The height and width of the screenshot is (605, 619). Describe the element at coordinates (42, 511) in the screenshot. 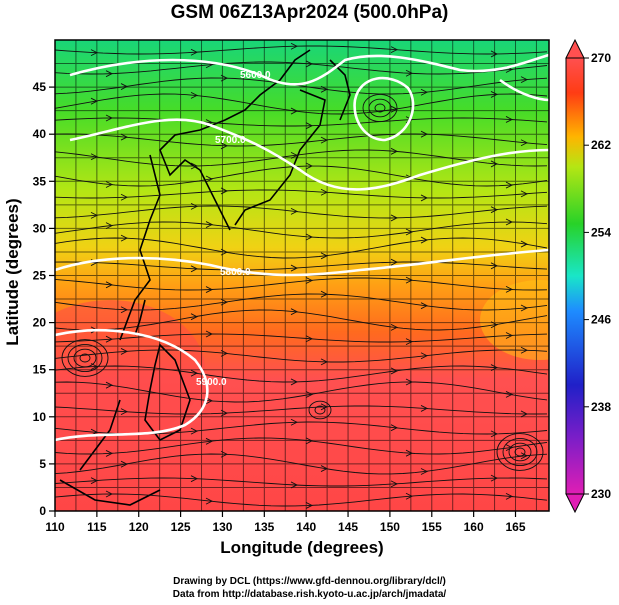

I see `y-tick-label: 0` at that location.